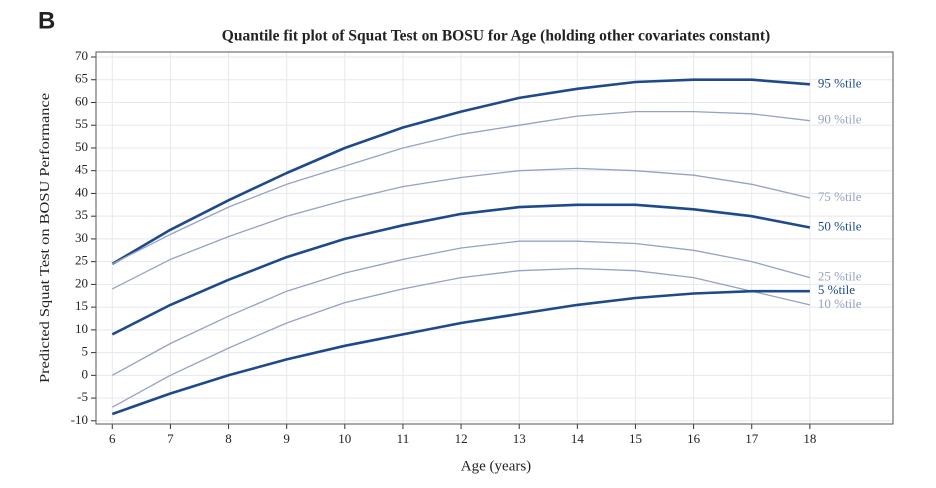 The width and height of the screenshot is (936, 488). What do you see at coordinates (79, 419) in the screenshot?
I see `y-tick-label: -10` at bounding box center [79, 419].